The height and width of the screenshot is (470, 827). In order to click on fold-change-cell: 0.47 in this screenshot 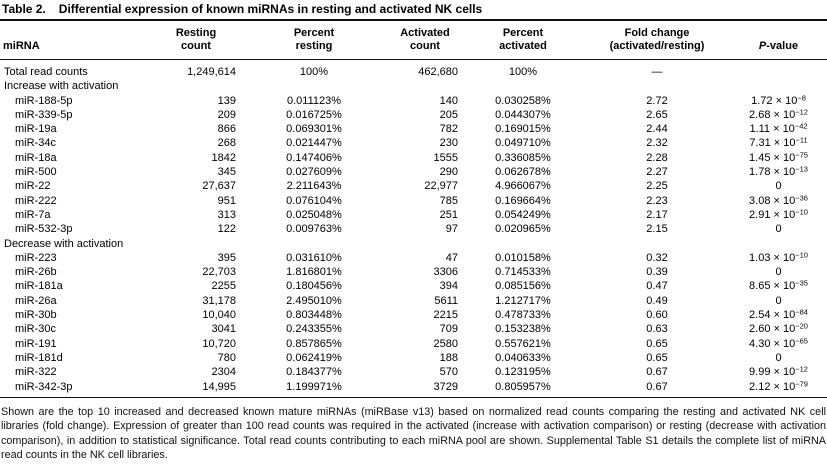, I will do `click(657, 286)`.